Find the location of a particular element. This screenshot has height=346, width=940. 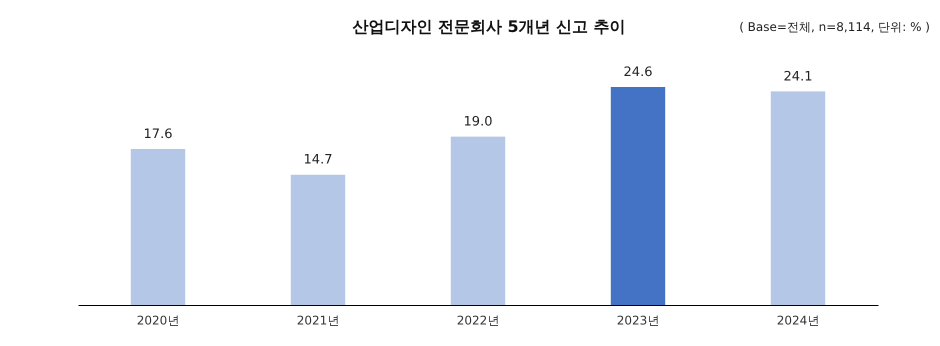

data-label: 19.0 is located at coordinates (478, 122).